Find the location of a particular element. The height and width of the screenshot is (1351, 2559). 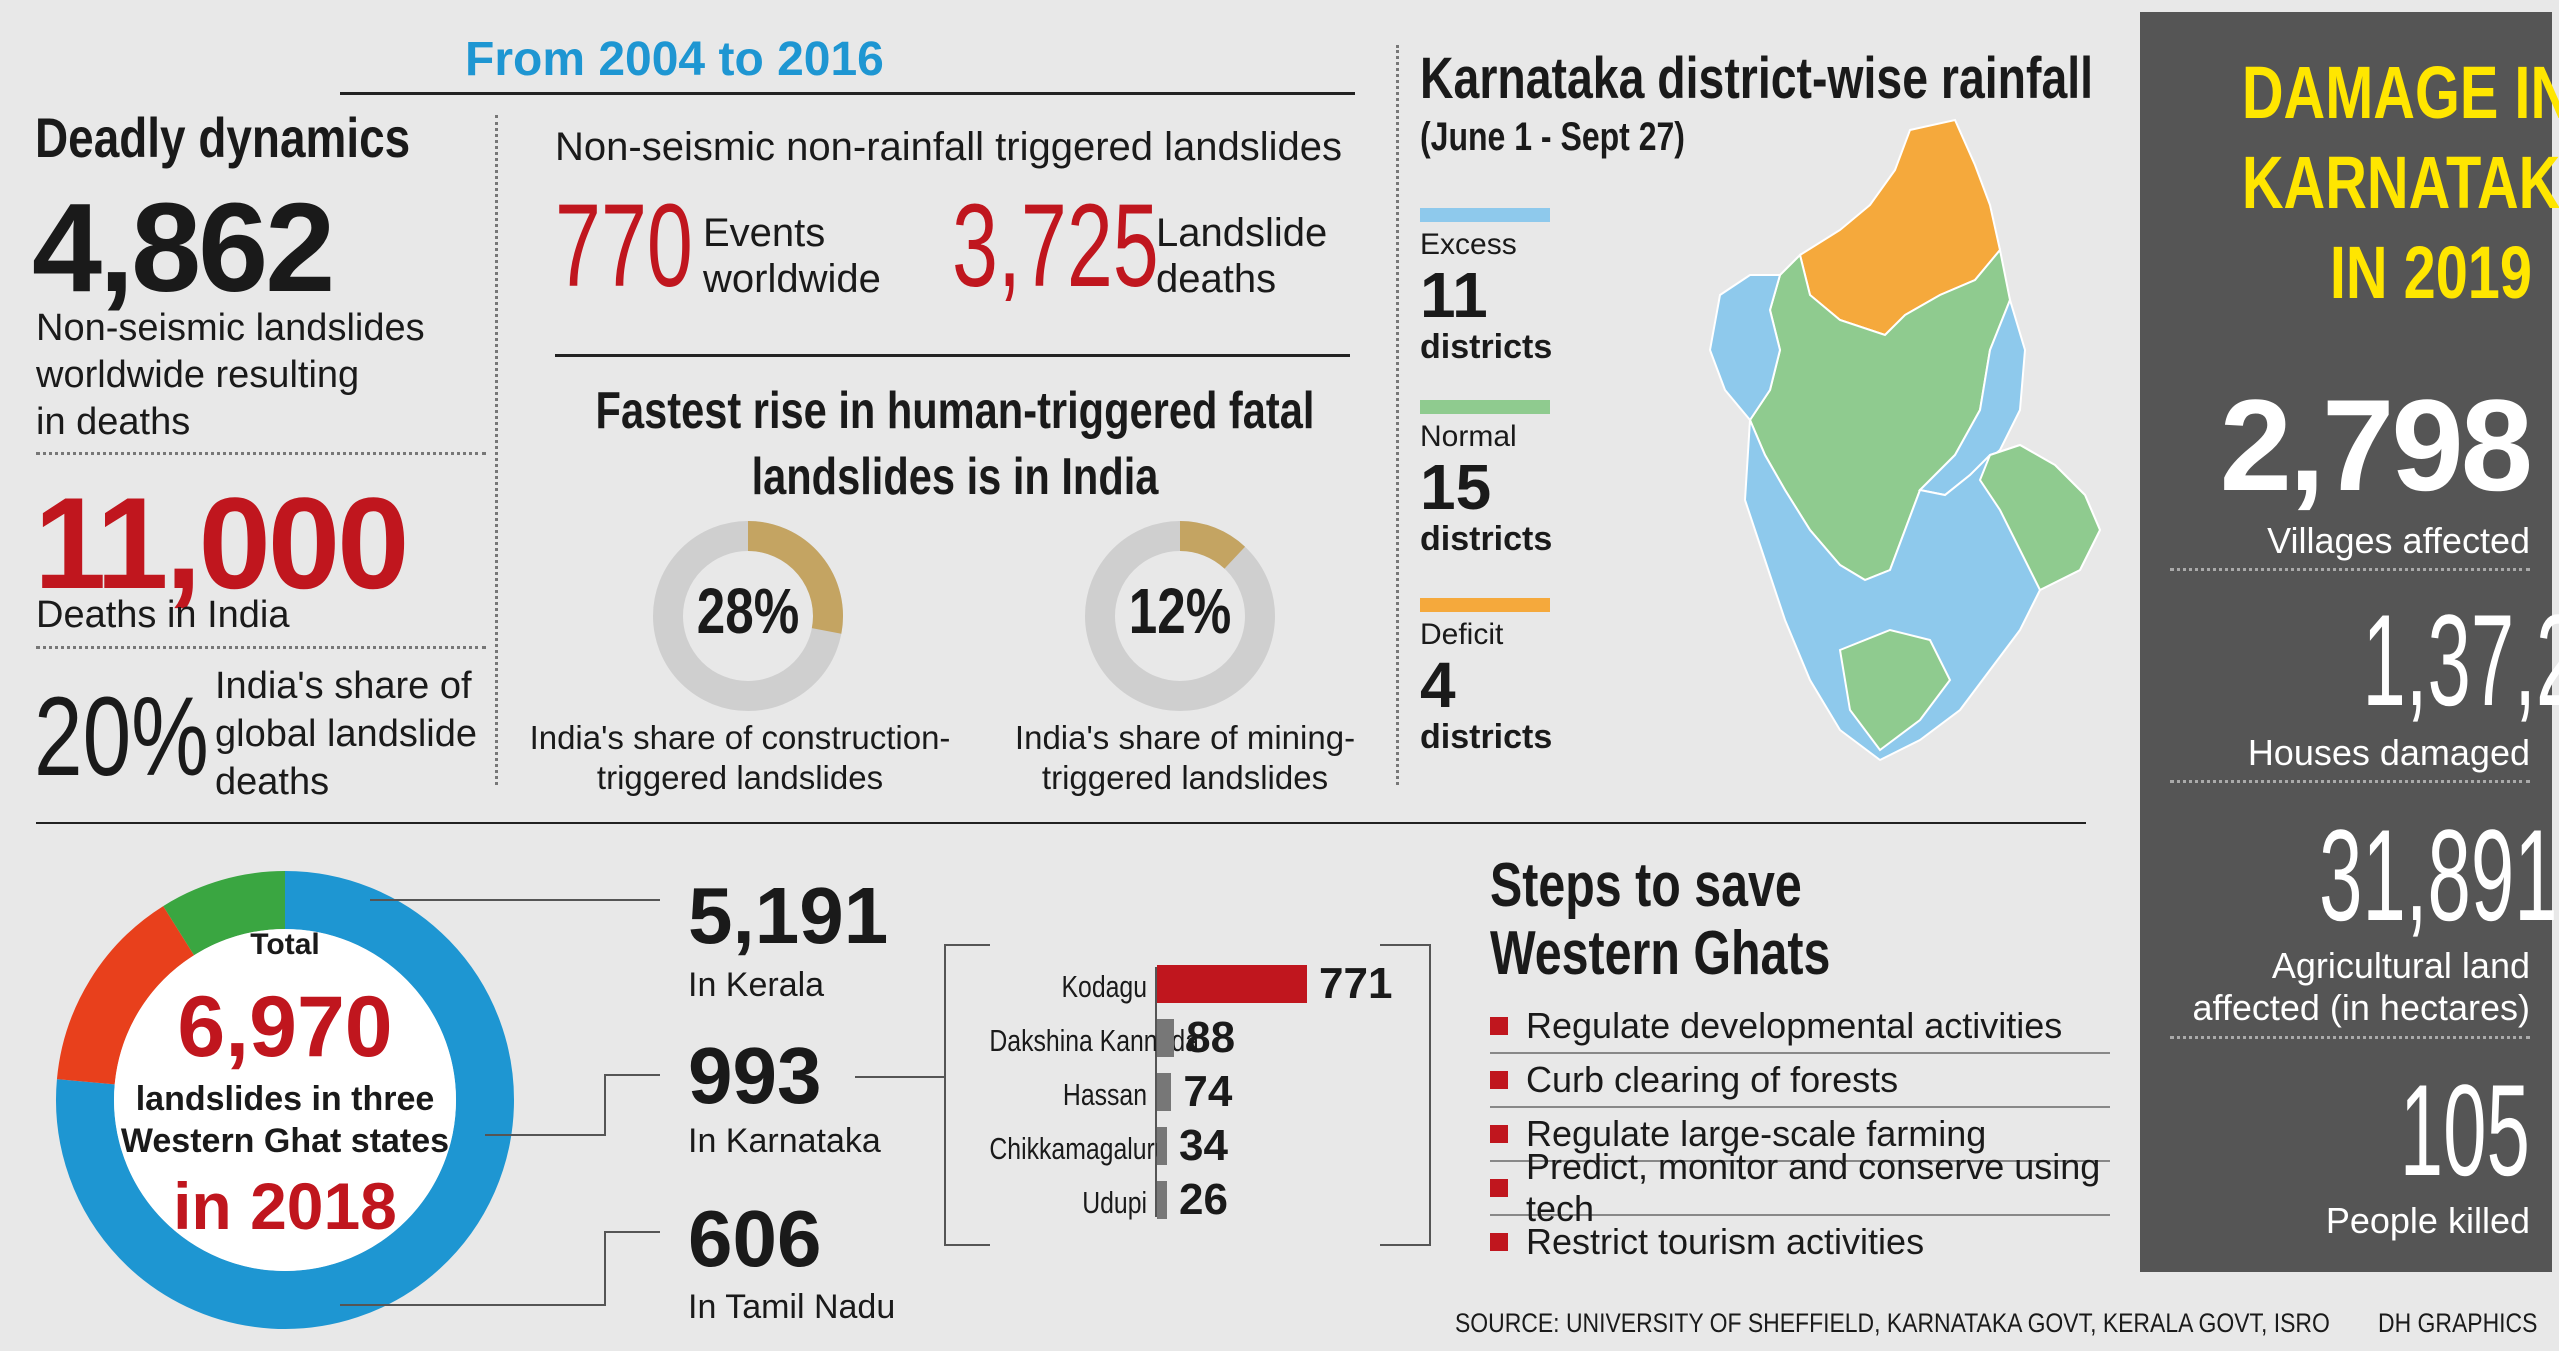

bar-category-label: Hassan is located at coordinates (1104, 1094).